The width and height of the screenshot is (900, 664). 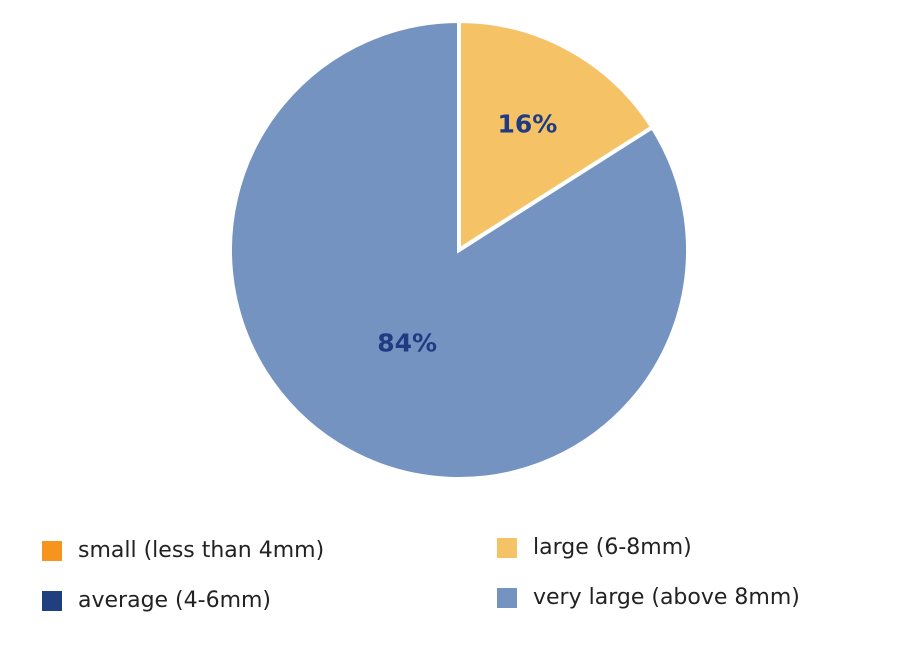 I want to click on pie-slice, so click(x=556, y=136).